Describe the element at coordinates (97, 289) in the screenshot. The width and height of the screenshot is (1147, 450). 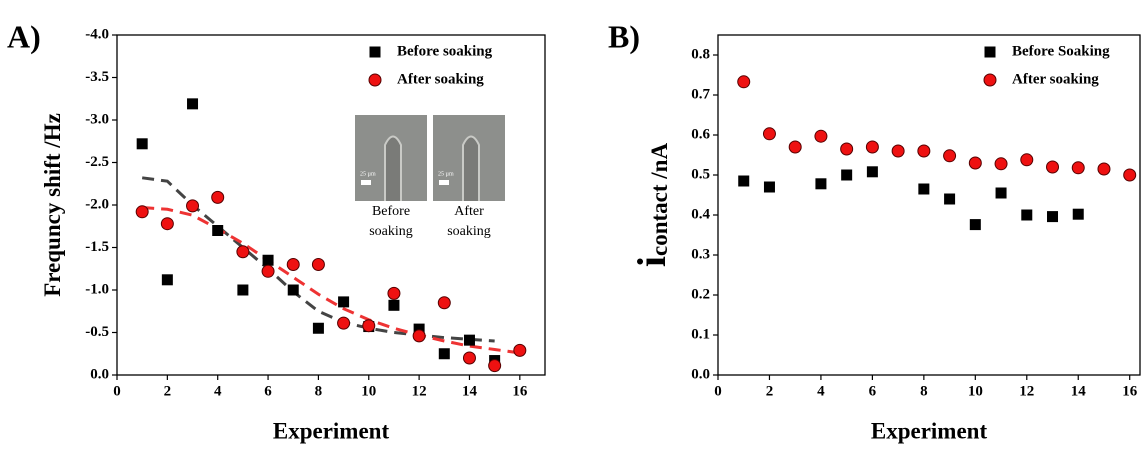
I see `y-tick-label: -1.0` at that location.